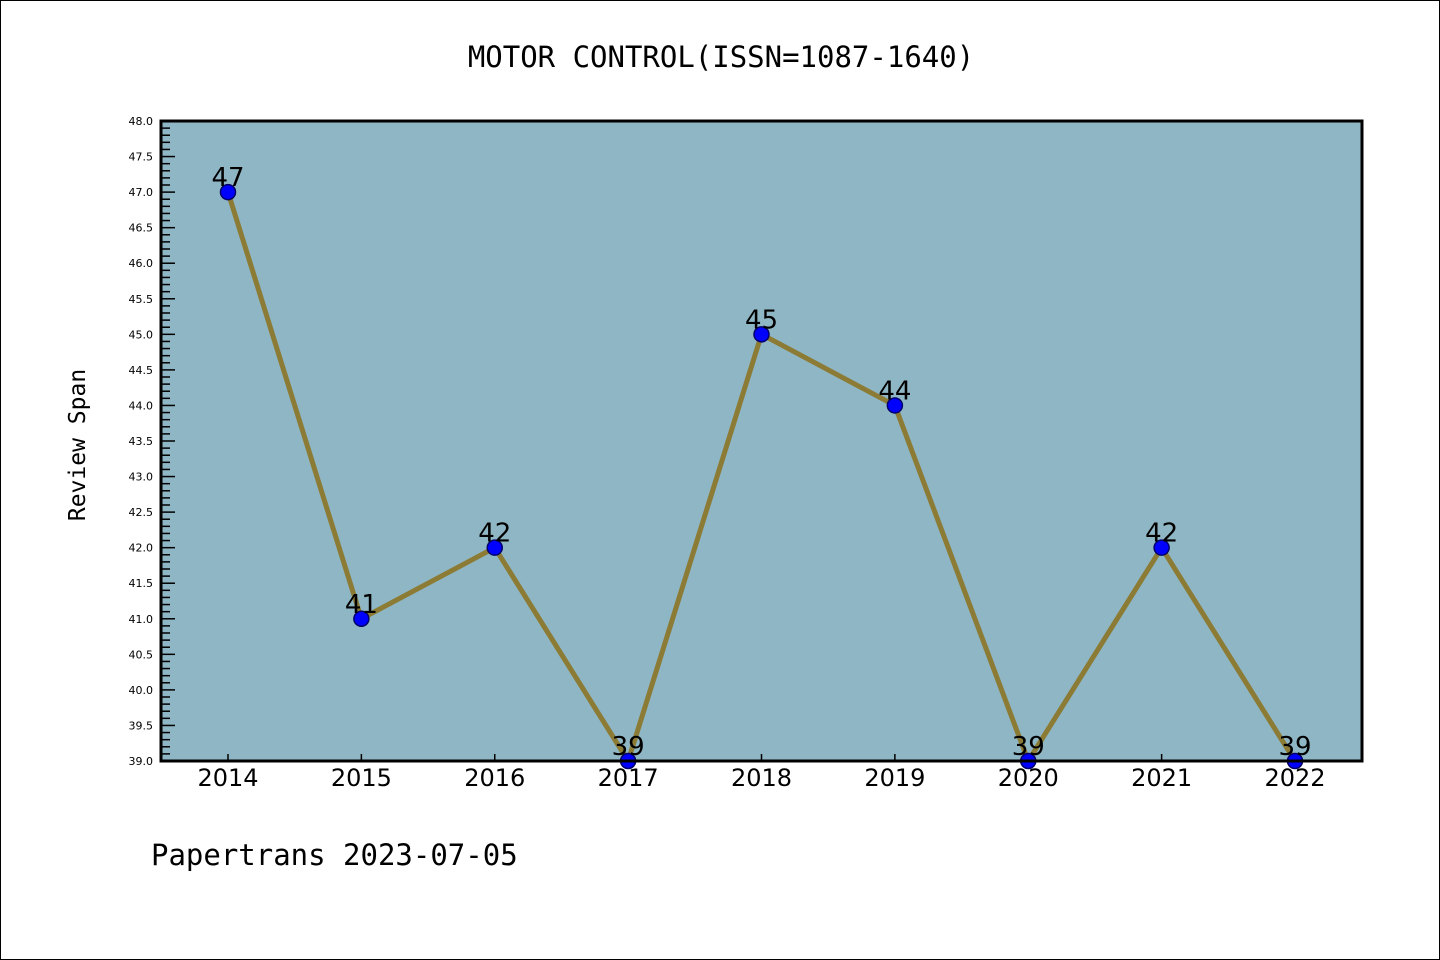 The width and height of the screenshot is (1440, 960). I want to click on data-label: 44, so click(894, 391).